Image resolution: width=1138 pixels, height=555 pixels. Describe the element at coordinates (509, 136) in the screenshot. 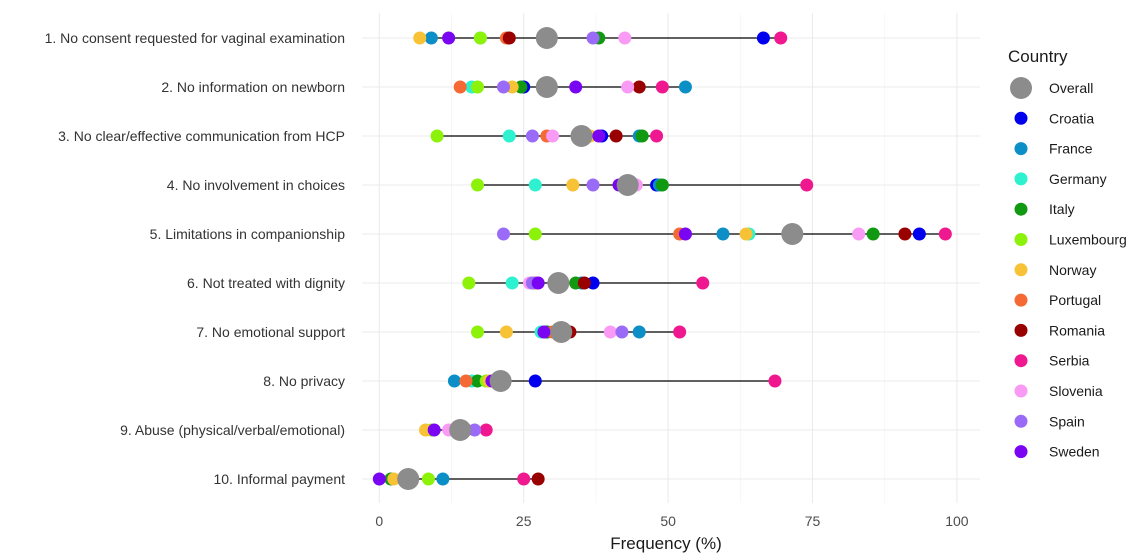

I see `data-point-germany` at that location.